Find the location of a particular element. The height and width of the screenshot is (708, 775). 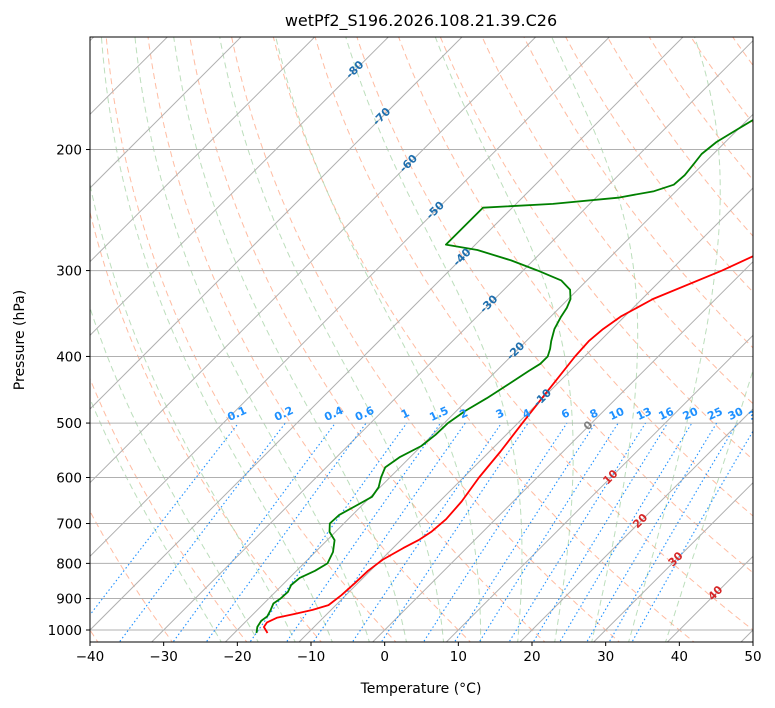

x-tick-label: 40 is located at coordinates (679, 657).